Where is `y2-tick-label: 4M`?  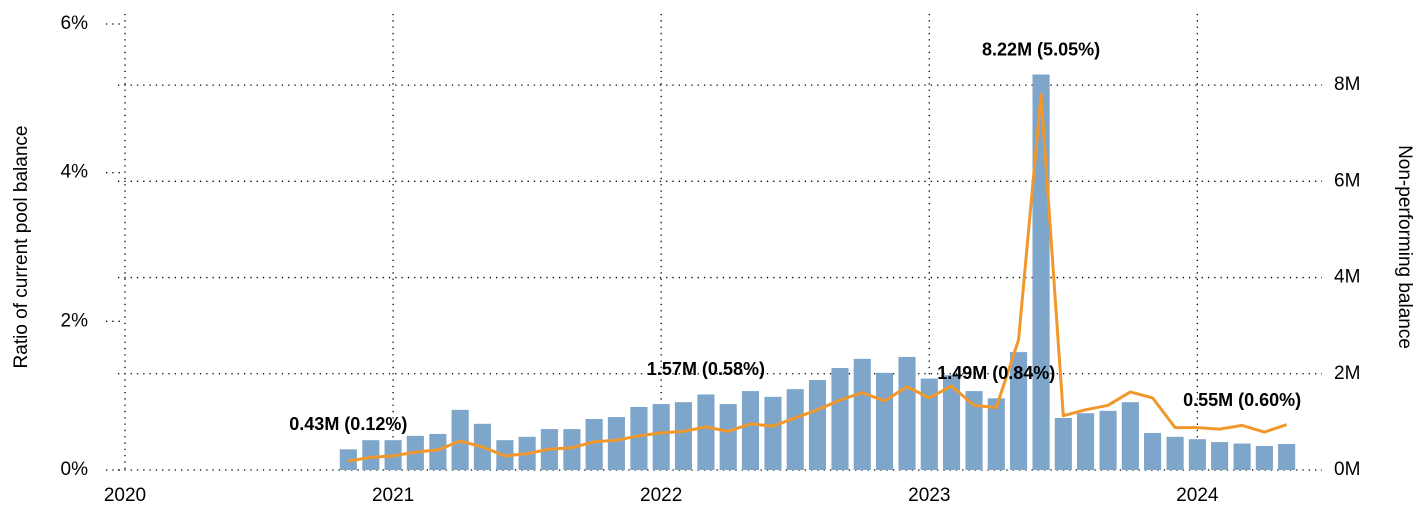 y2-tick-label: 4M is located at coordinates (1347, 277).